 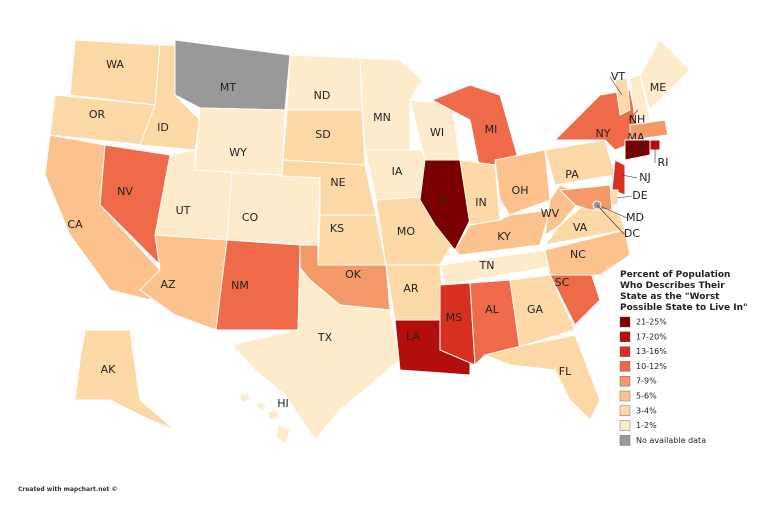 What do you see at coordinates (603, 133) in the screenshot?
I see `state-label: NY` at bounding box center [603, 133].